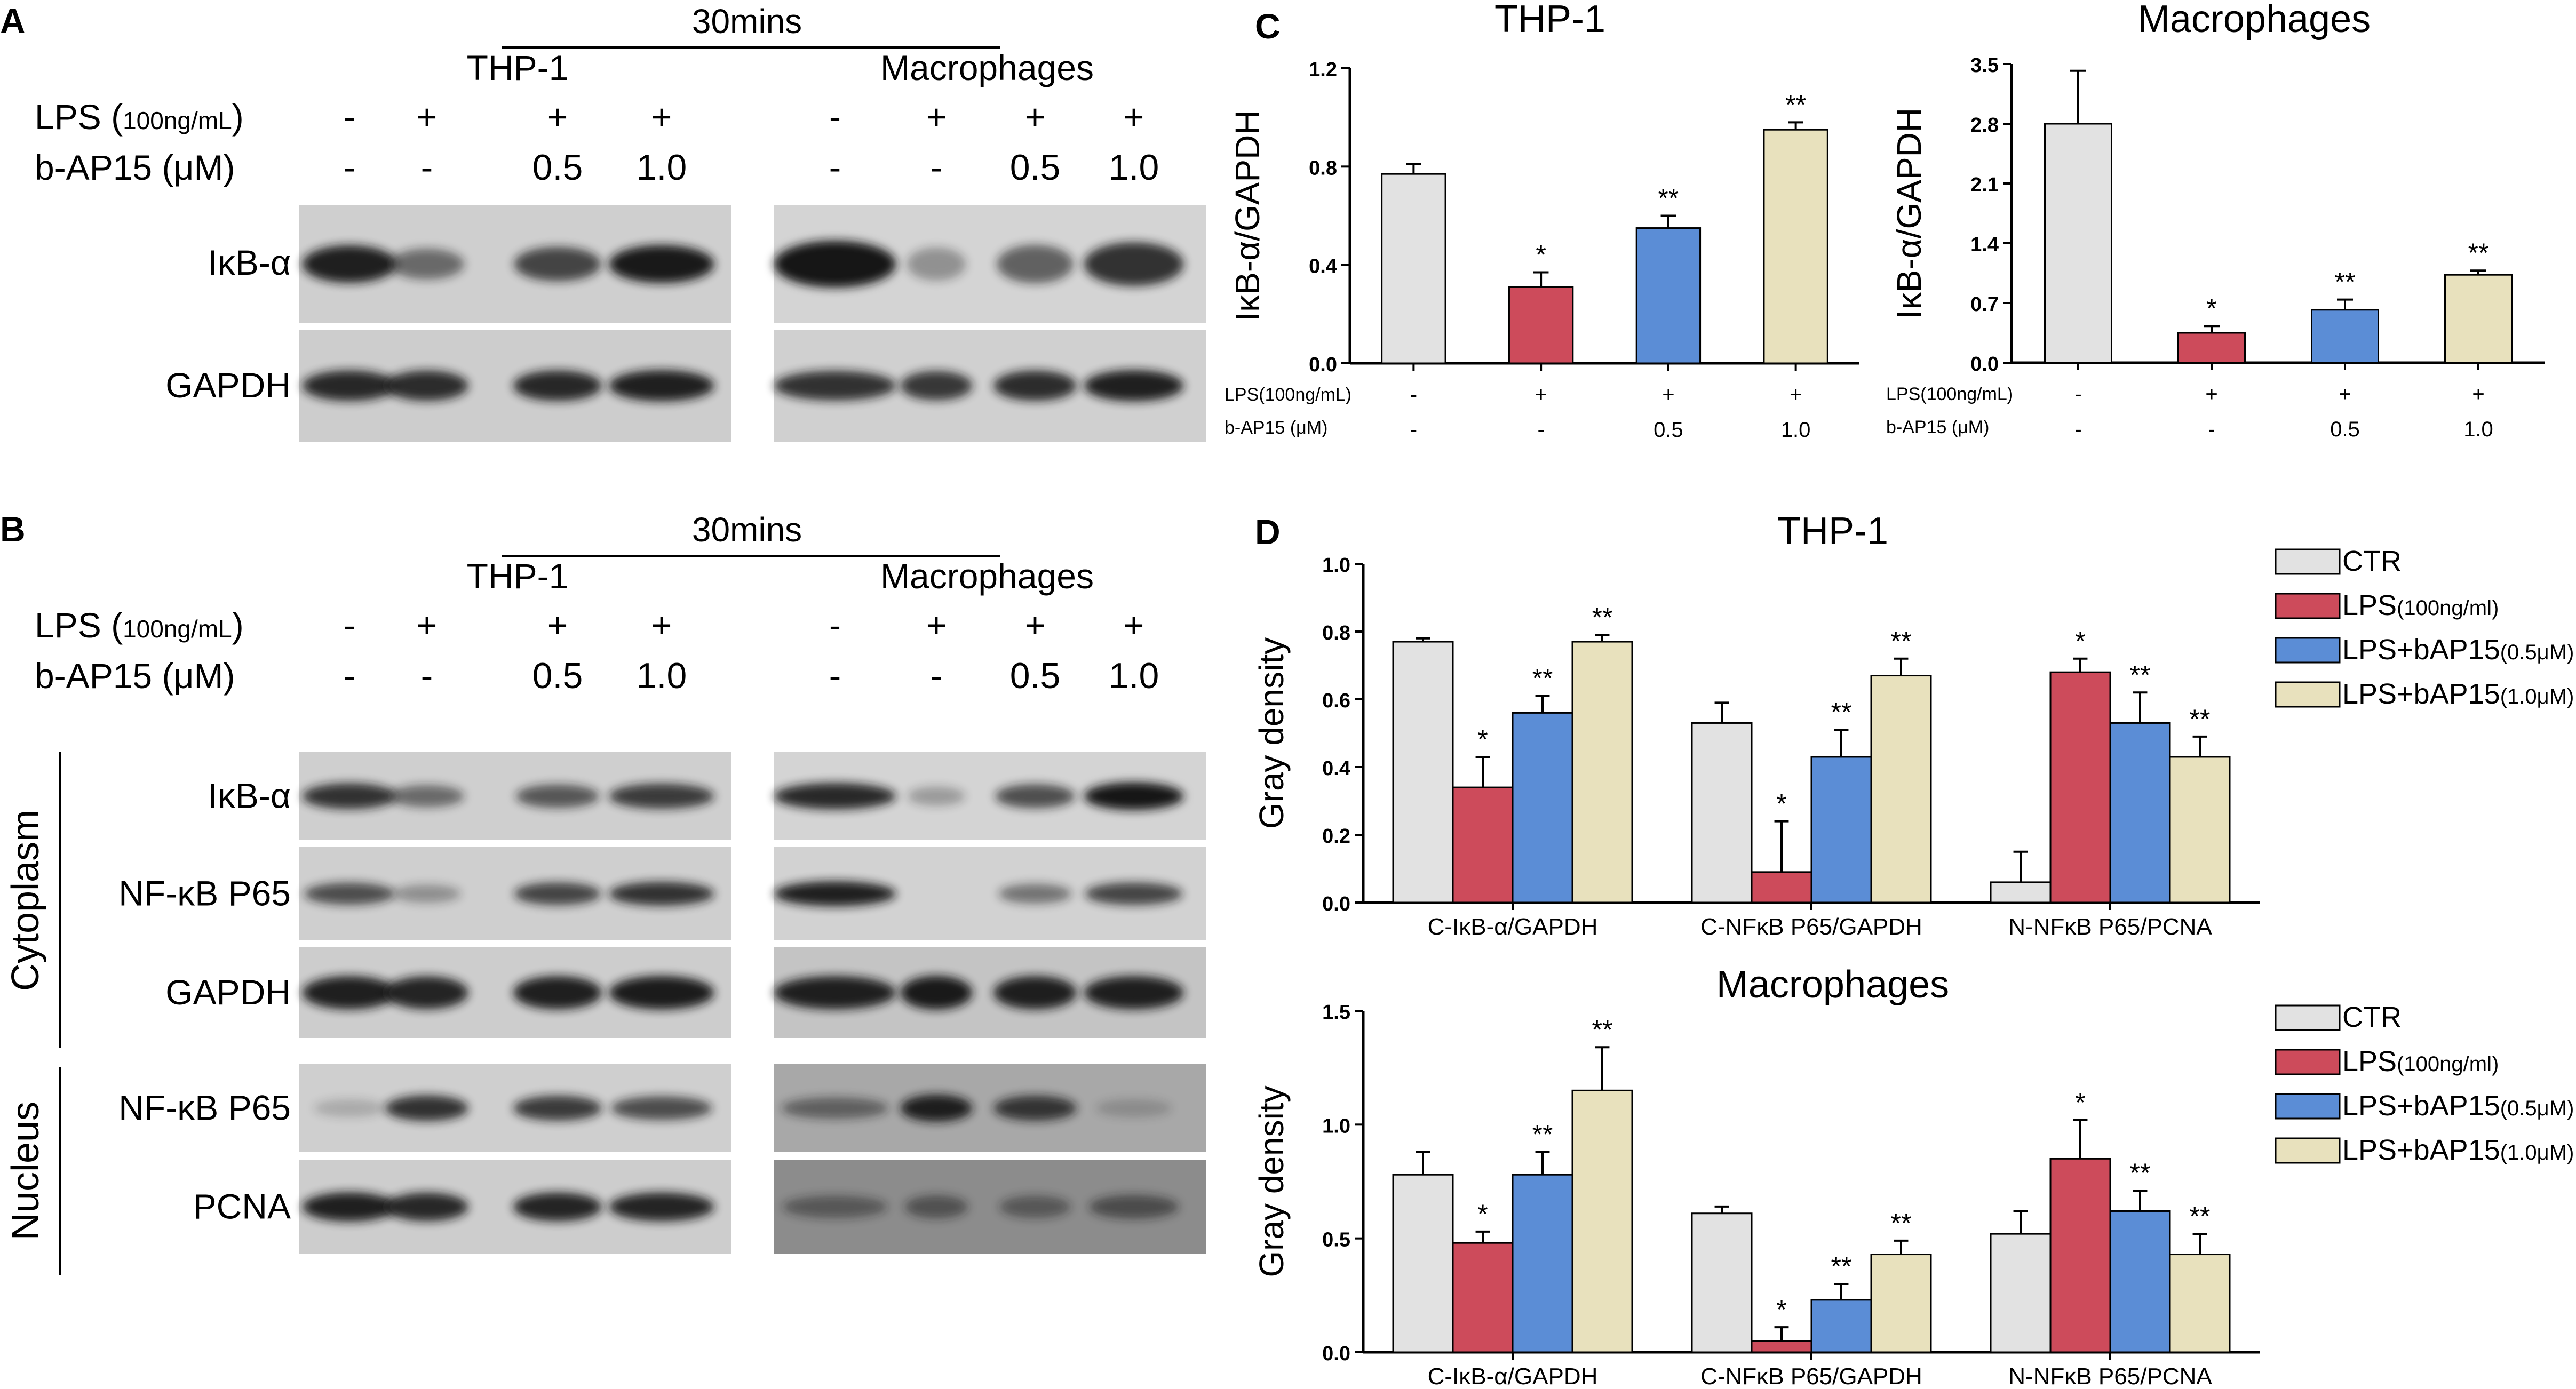  Describe the element at coordinates (1336, 836) in the screenshot. I see `y-tick-label: 0.2` at that location.